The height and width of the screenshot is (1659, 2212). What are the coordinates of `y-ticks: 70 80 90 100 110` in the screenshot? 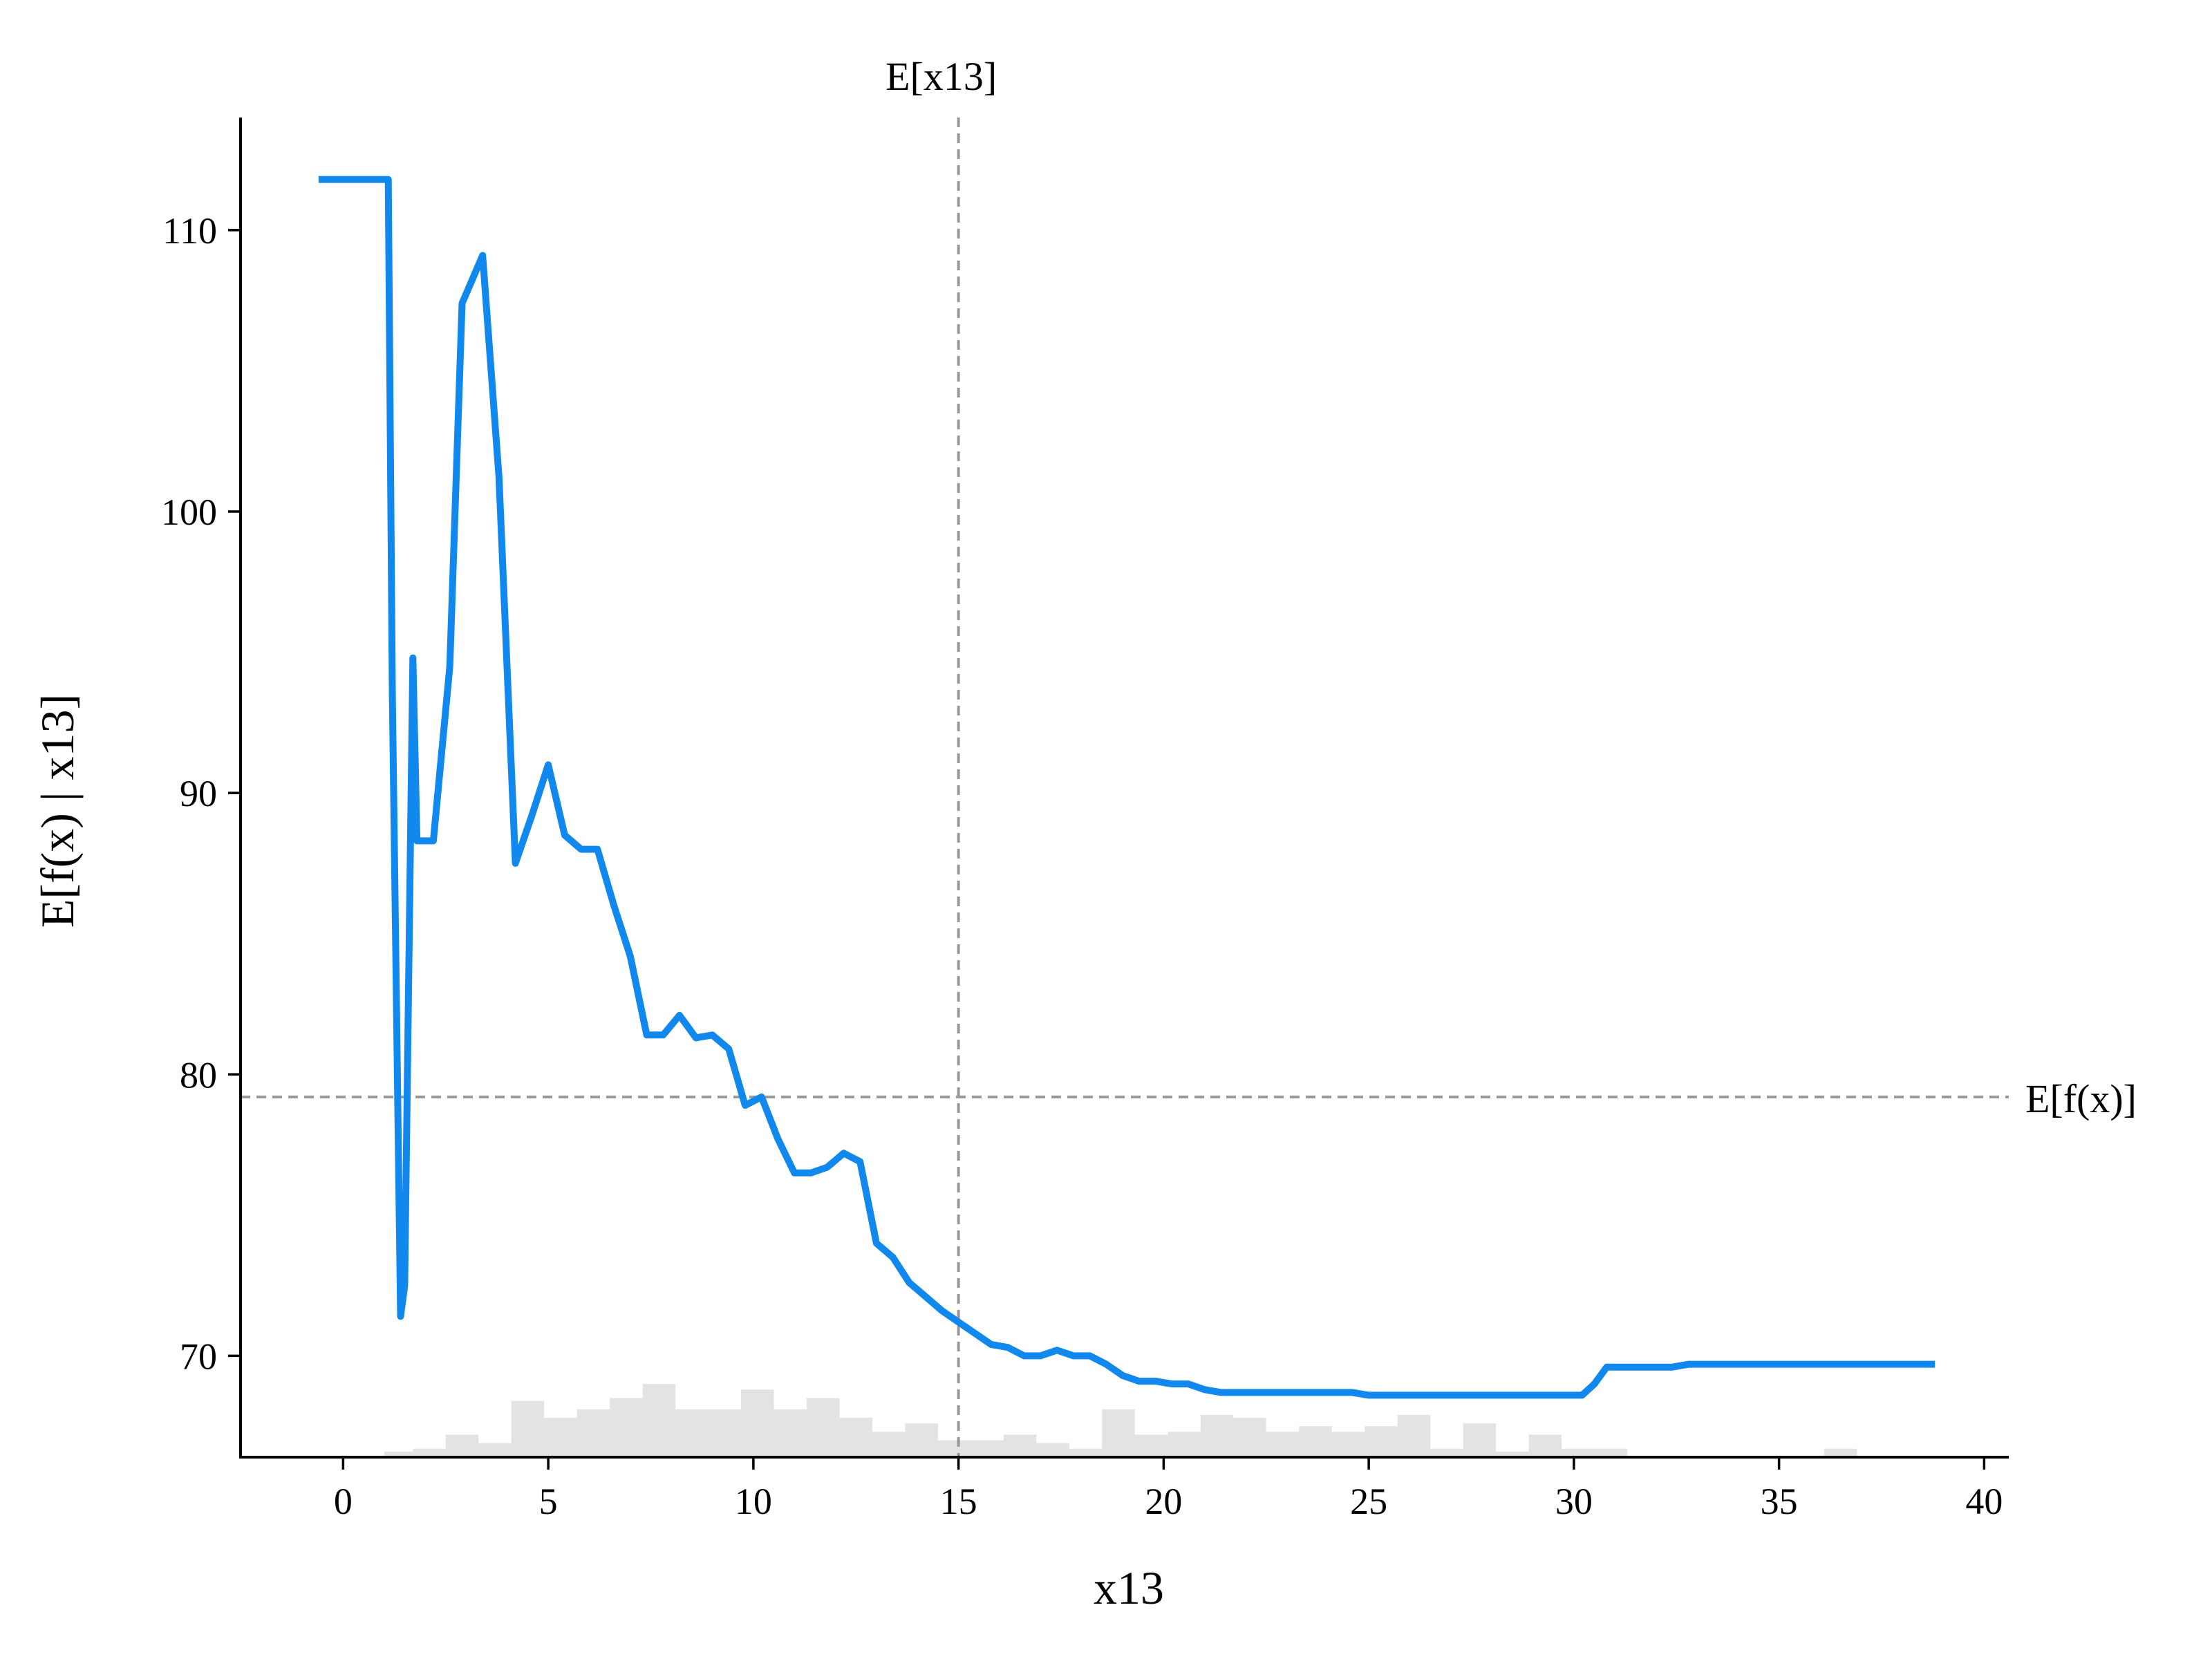 It's located at (201, 793).